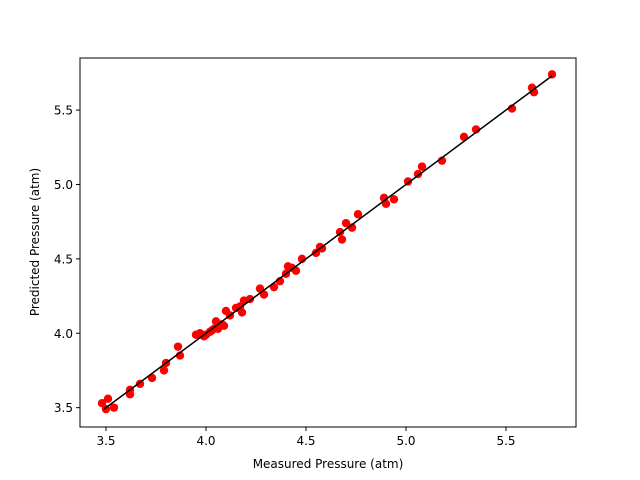 Image resolution: width=640 pixels, height=480 pixels. I want to click on y-tick-label: 3.5, so click(63, 408).